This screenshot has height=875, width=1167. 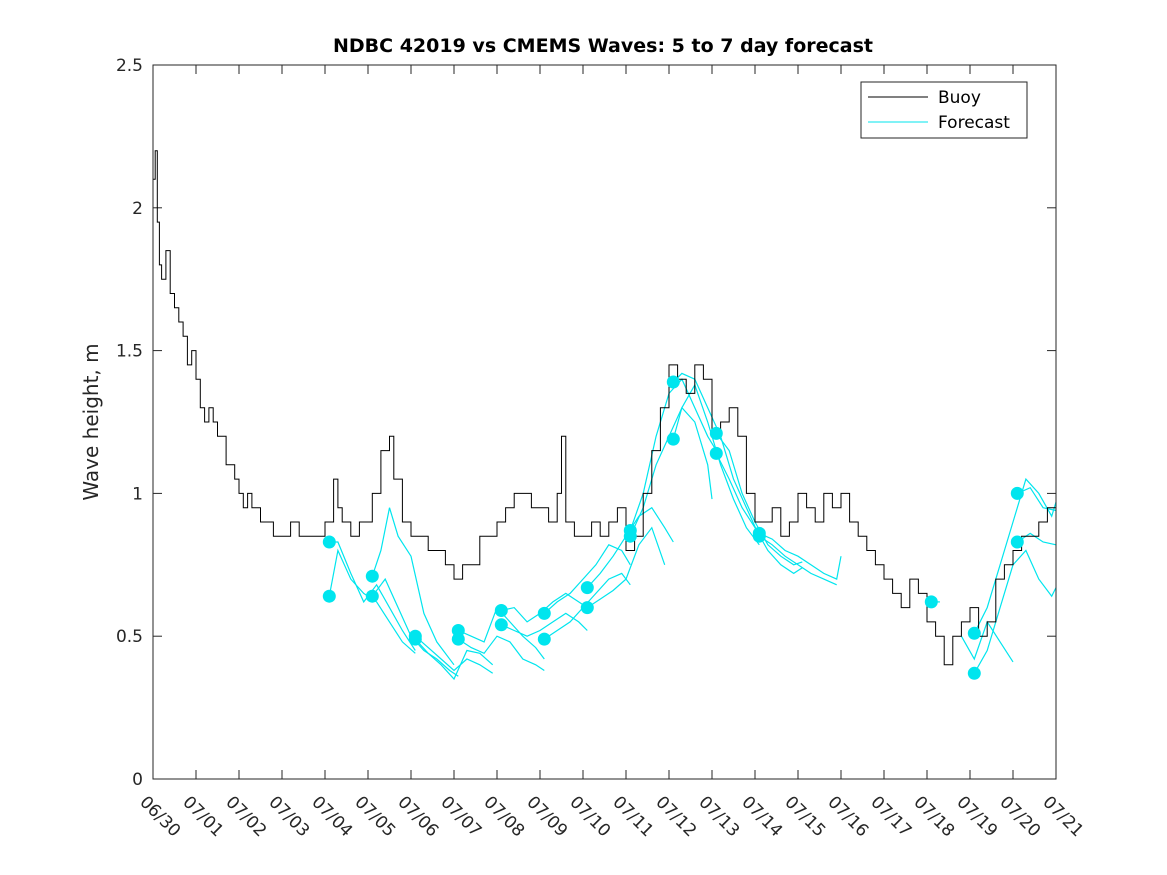 What do you see at coordinates (632, 816) in the screenshot?
I see `x-tick-label: 07/11` at bounding box center [632, 816].